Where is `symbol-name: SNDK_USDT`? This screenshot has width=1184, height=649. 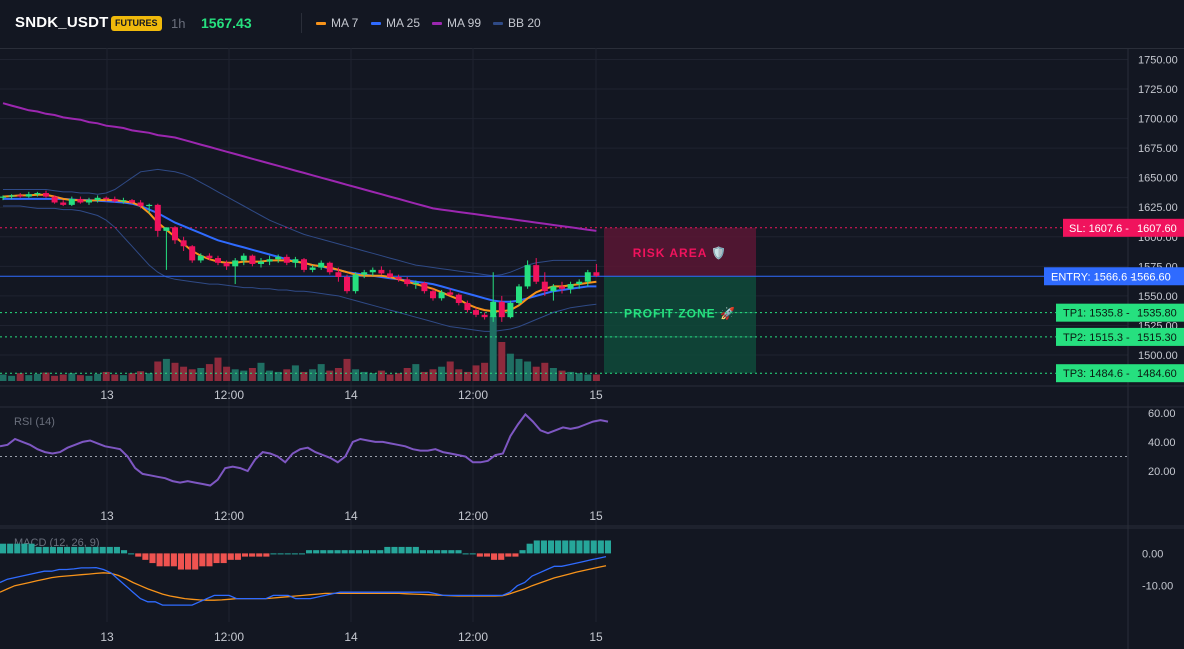
symbol-name: SNDK_USDT is located at coordinates (62, 22).